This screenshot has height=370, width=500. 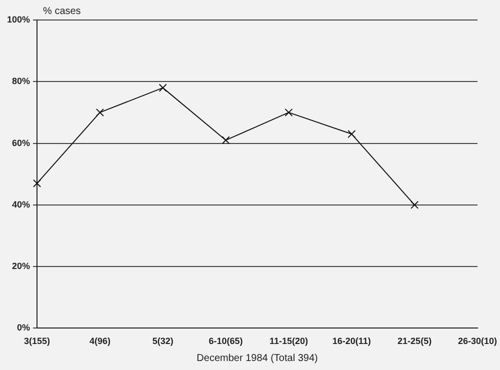 I want to click on x-tick-label: 11-15(20), so click(x=288, y=341).